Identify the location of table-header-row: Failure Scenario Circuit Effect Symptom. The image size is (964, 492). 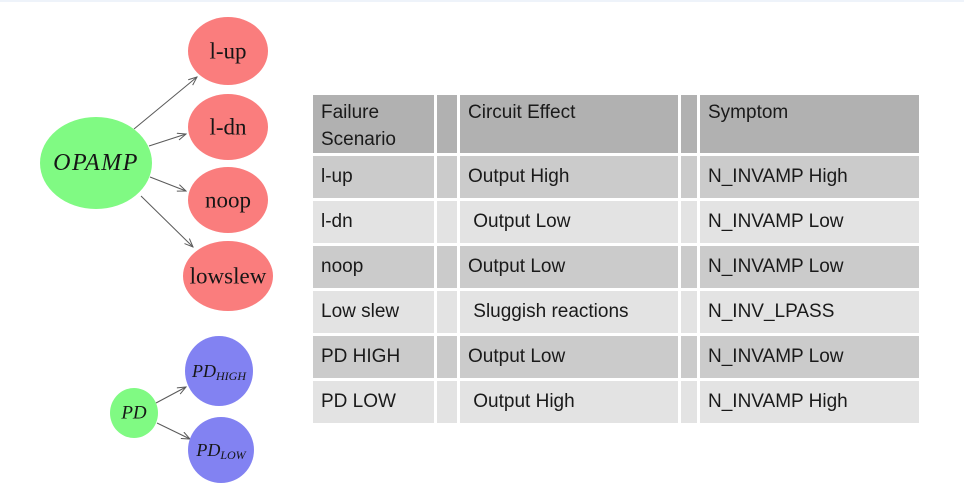
(616, 124).